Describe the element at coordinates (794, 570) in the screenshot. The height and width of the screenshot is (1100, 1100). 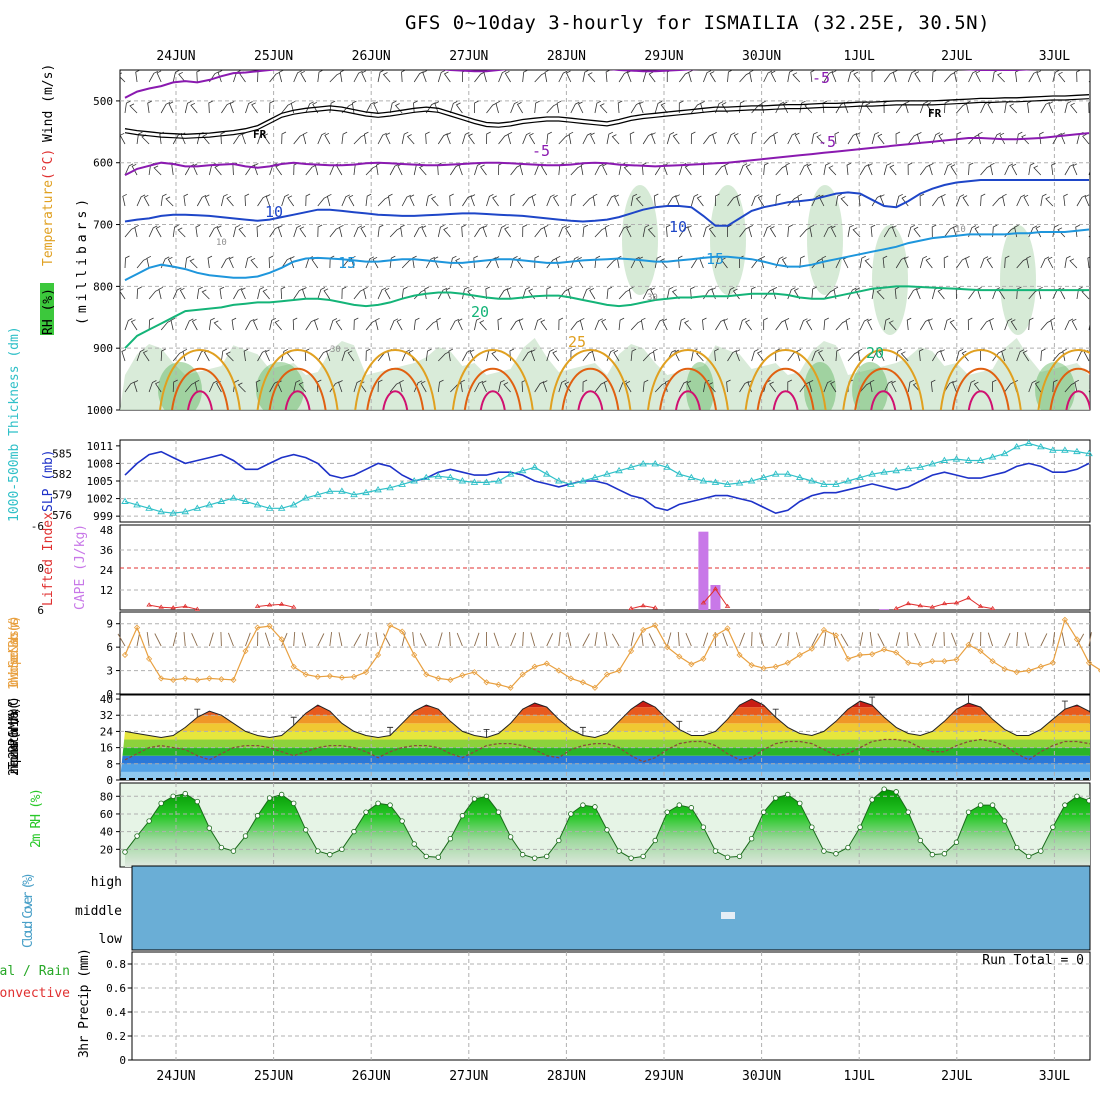
I see `cape-bars` at that location.